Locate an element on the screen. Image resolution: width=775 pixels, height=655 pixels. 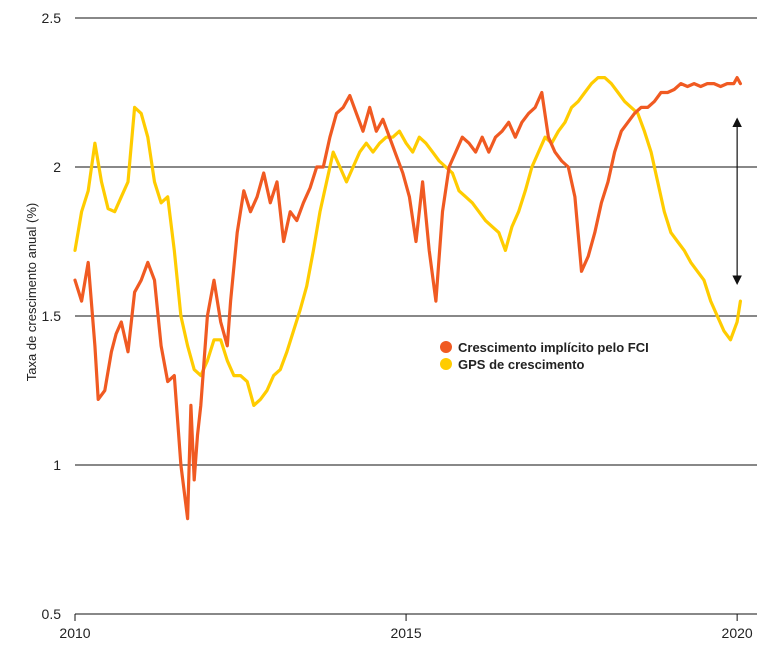
legend-swatch-fci is located at coordinates (446, 347).